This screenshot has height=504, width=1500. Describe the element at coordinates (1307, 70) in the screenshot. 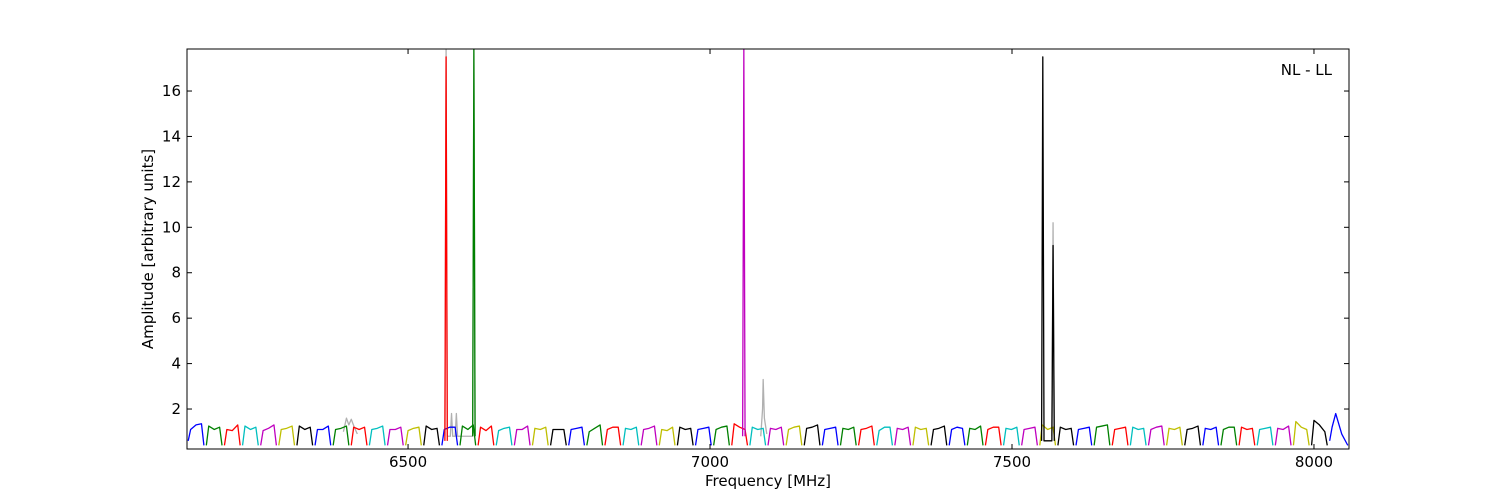

I see `annotation: NL - LL` at that location.